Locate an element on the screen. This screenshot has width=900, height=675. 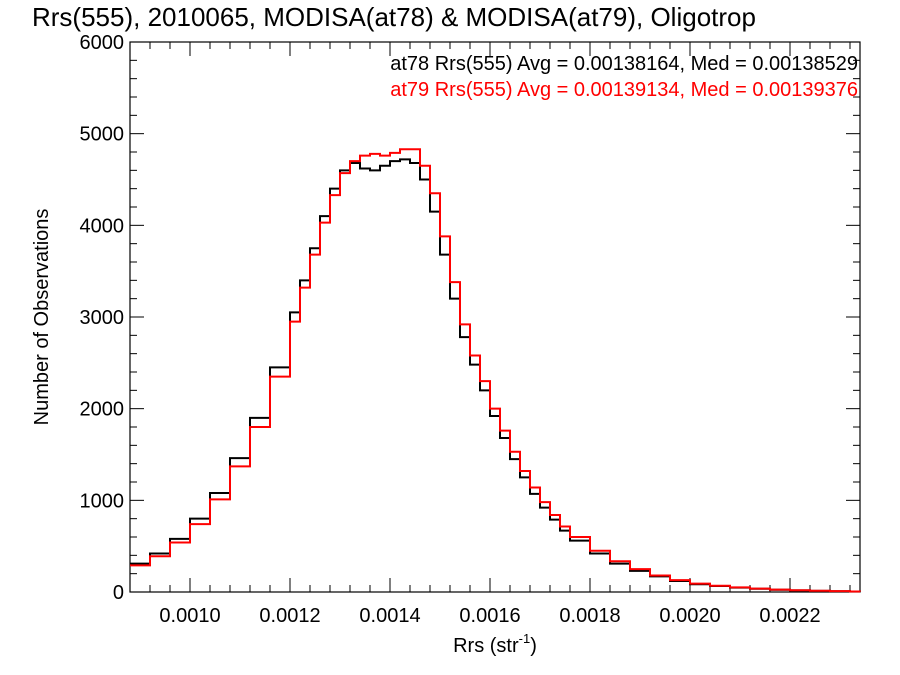
x-tick-label: 0.0022 is located at coordinates (789, 616).